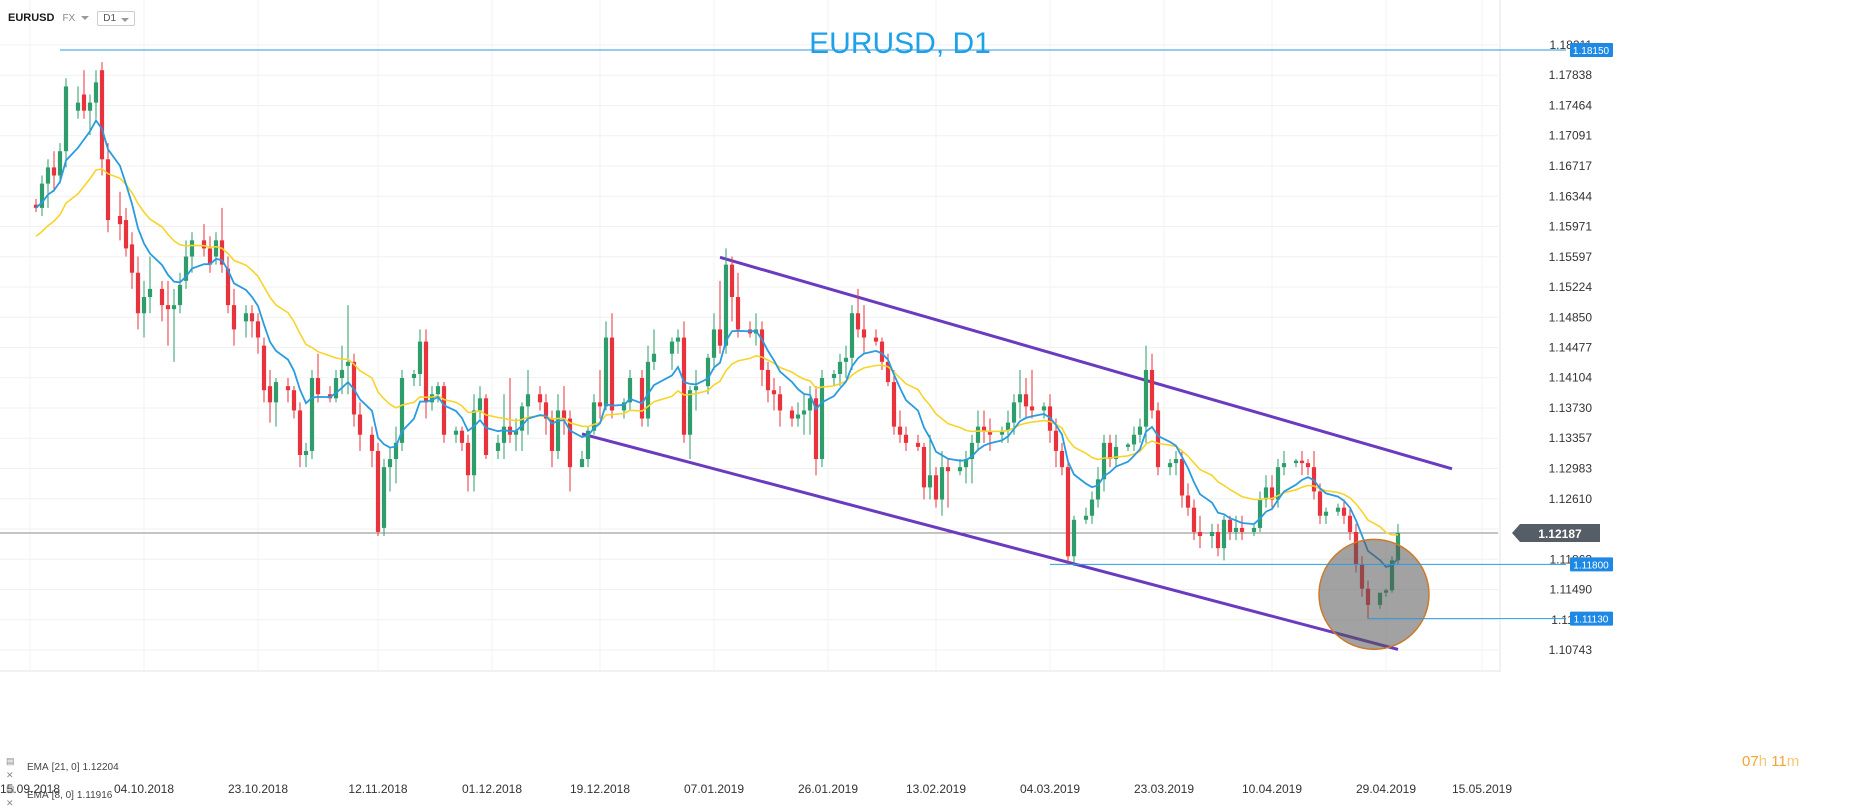 This screenshot has width=1866, height=810. What do you see at coordinates (377, 789) in the screenshot?
I see `x-tick-label: 12.11.2018` at bounding box center [377, 789].